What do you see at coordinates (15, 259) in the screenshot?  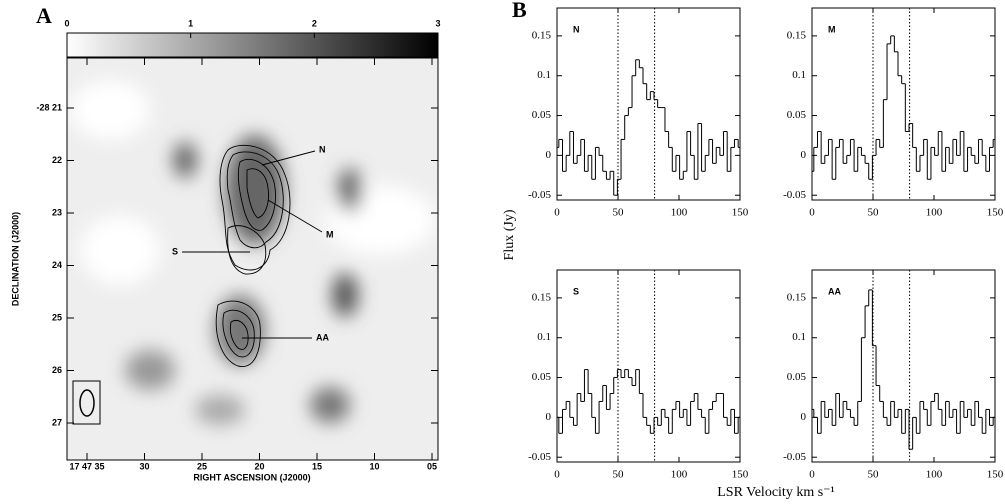 I see `y-axis-title: DECLINATION (J2000)` at bounding box center [15, 259].